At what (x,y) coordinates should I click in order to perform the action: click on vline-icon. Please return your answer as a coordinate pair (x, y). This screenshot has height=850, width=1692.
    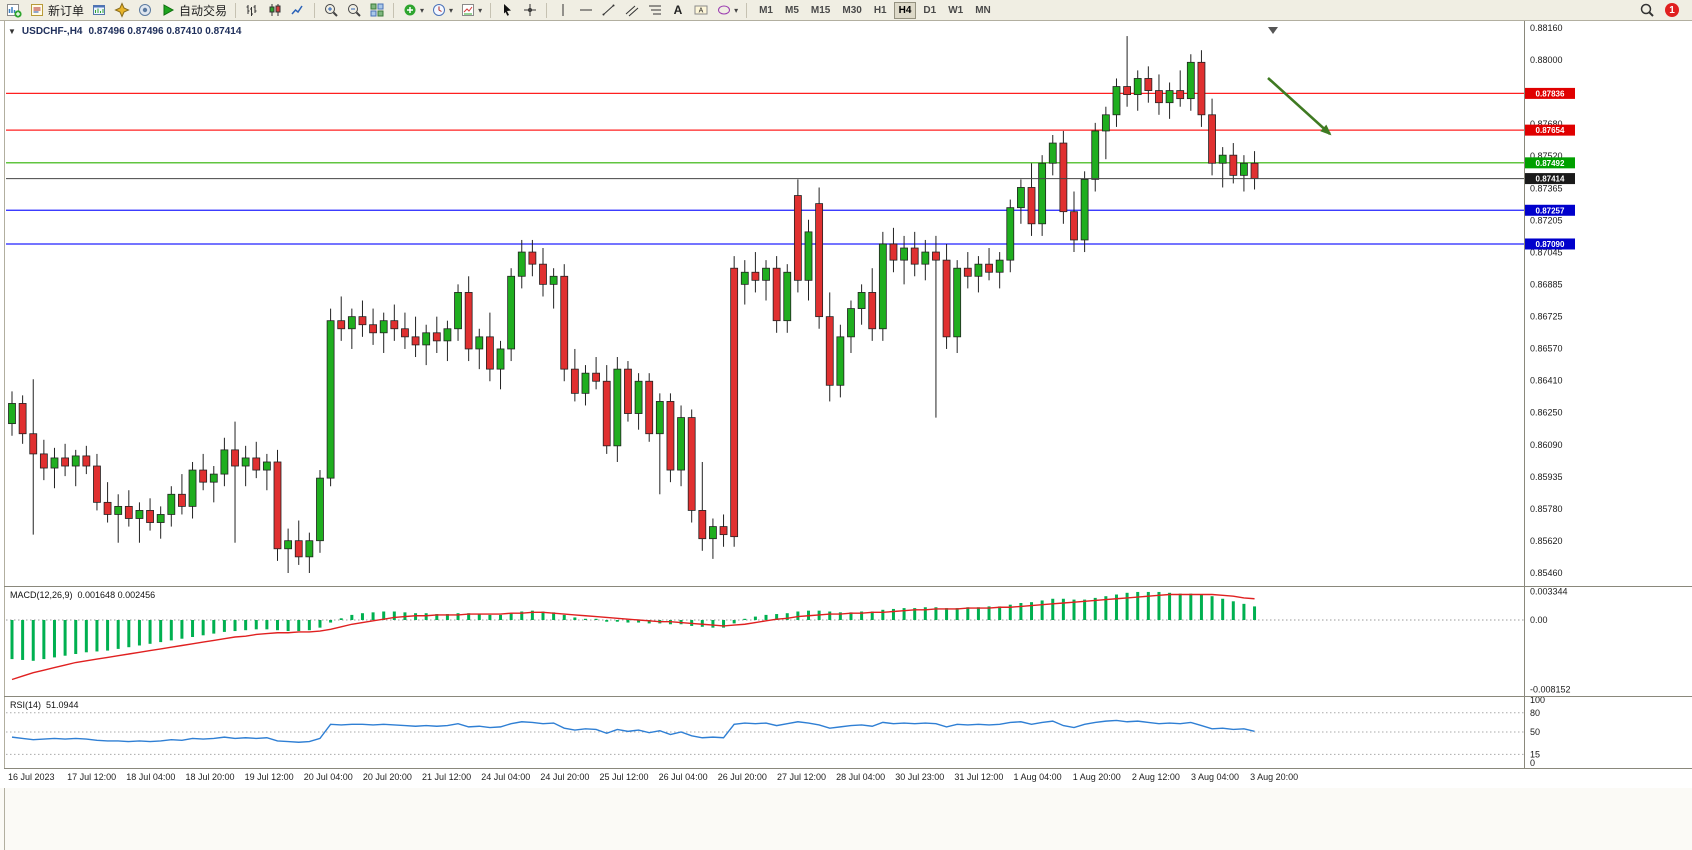
    Looking at the image, I should click on (563, 10).